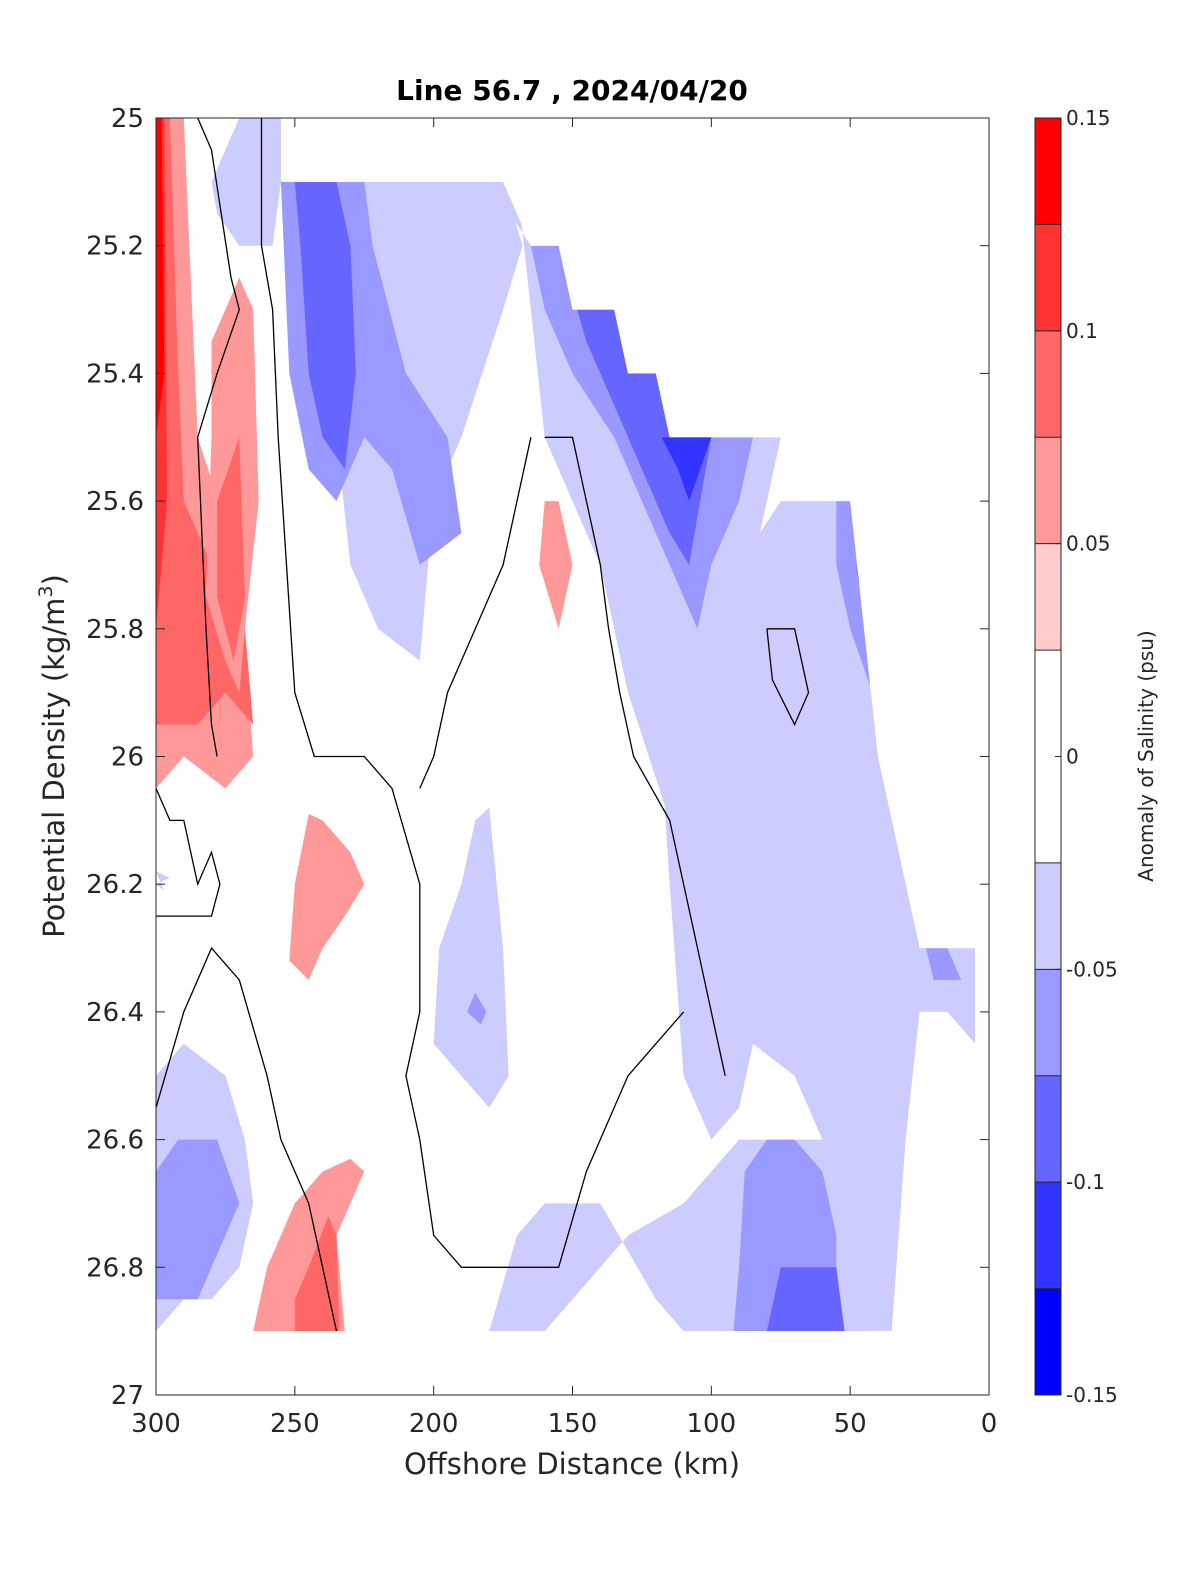  I want to click on y-tick-label: 26, so click(127, 758).